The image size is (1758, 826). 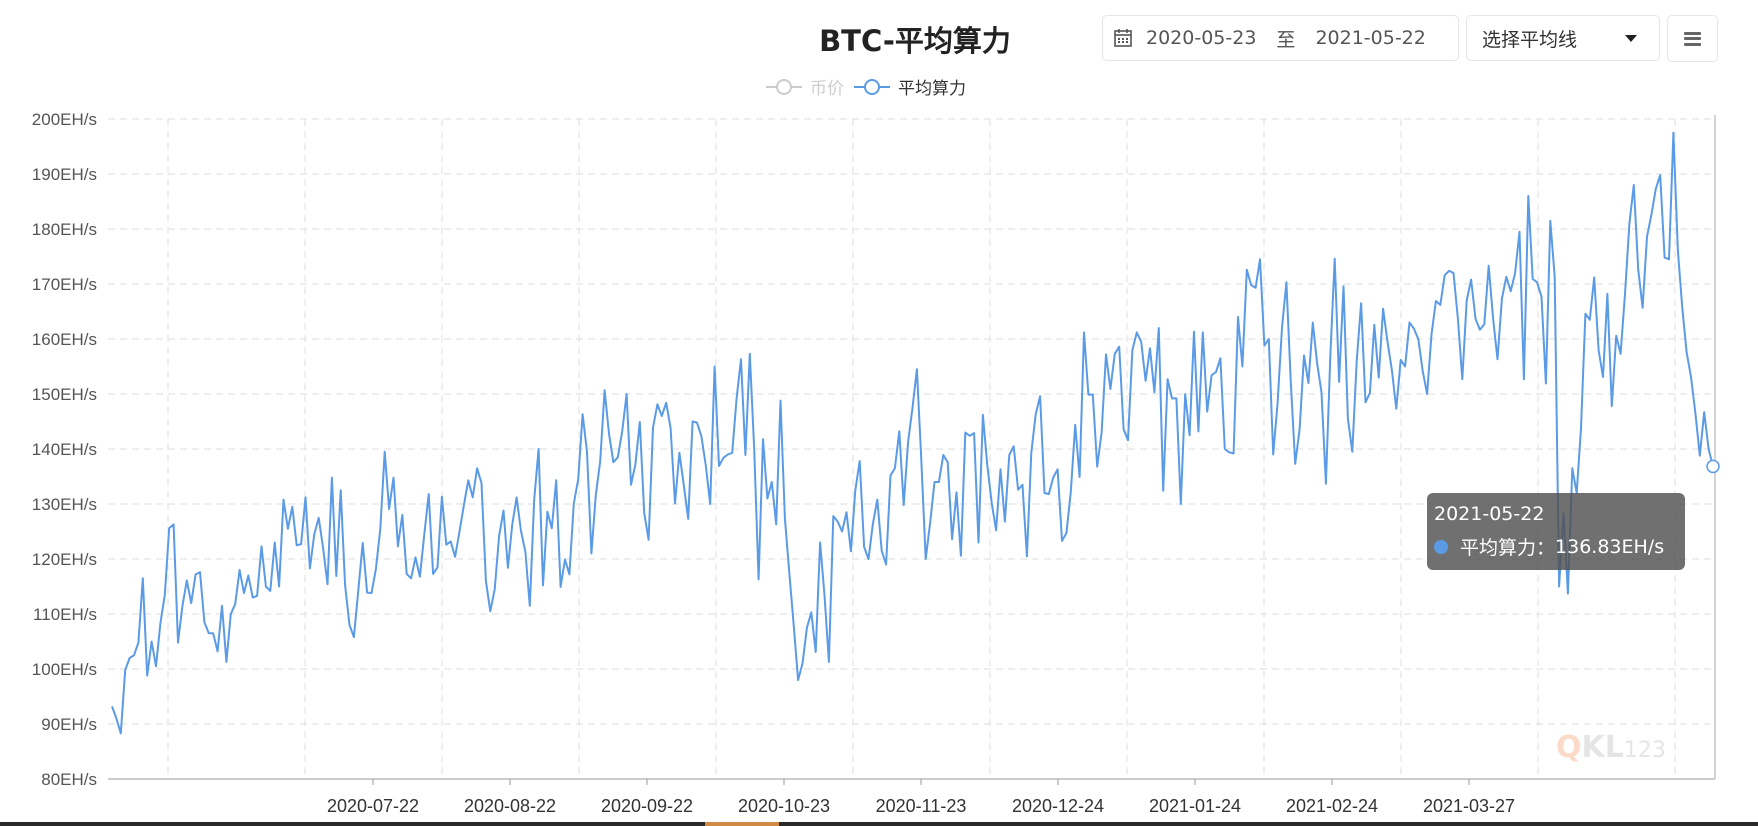 I want to click on date-range-picker: 2020-05-23 至 2021-05-22, so click(x=1280, y=38).